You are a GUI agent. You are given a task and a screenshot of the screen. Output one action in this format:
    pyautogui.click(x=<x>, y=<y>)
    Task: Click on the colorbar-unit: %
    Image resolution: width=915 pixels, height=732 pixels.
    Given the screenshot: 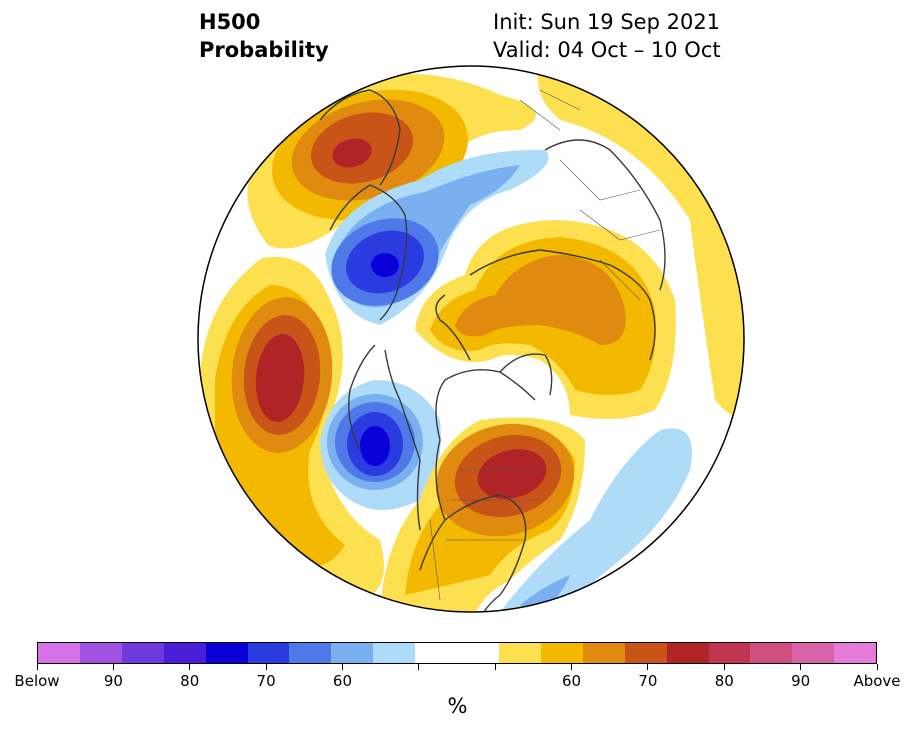 What is the action you would take?
    pyautogui.click(x=457, y=706)
    